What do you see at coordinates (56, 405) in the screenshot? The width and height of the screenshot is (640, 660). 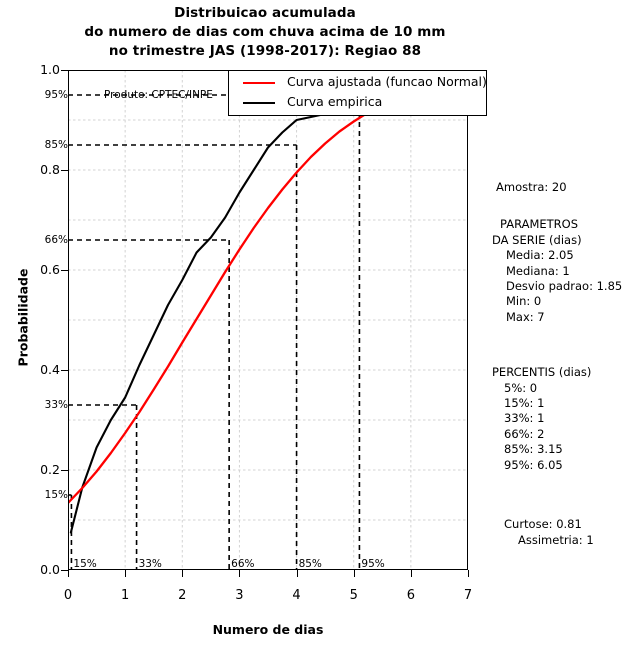 I see `percentile-y-label: 33%` at bounding box center [56, 405].